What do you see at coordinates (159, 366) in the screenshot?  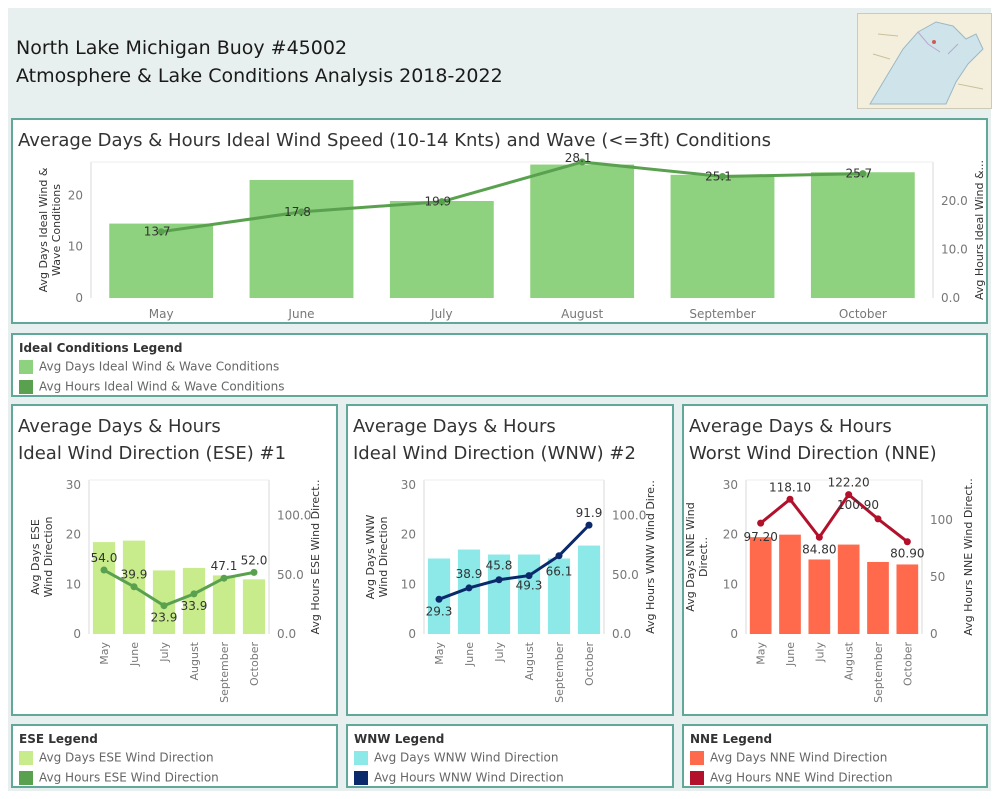 I see `ideal-legend-days-label: Avg Days Ideal Wind & Wave Conditions` at bounding box center [159, 366].